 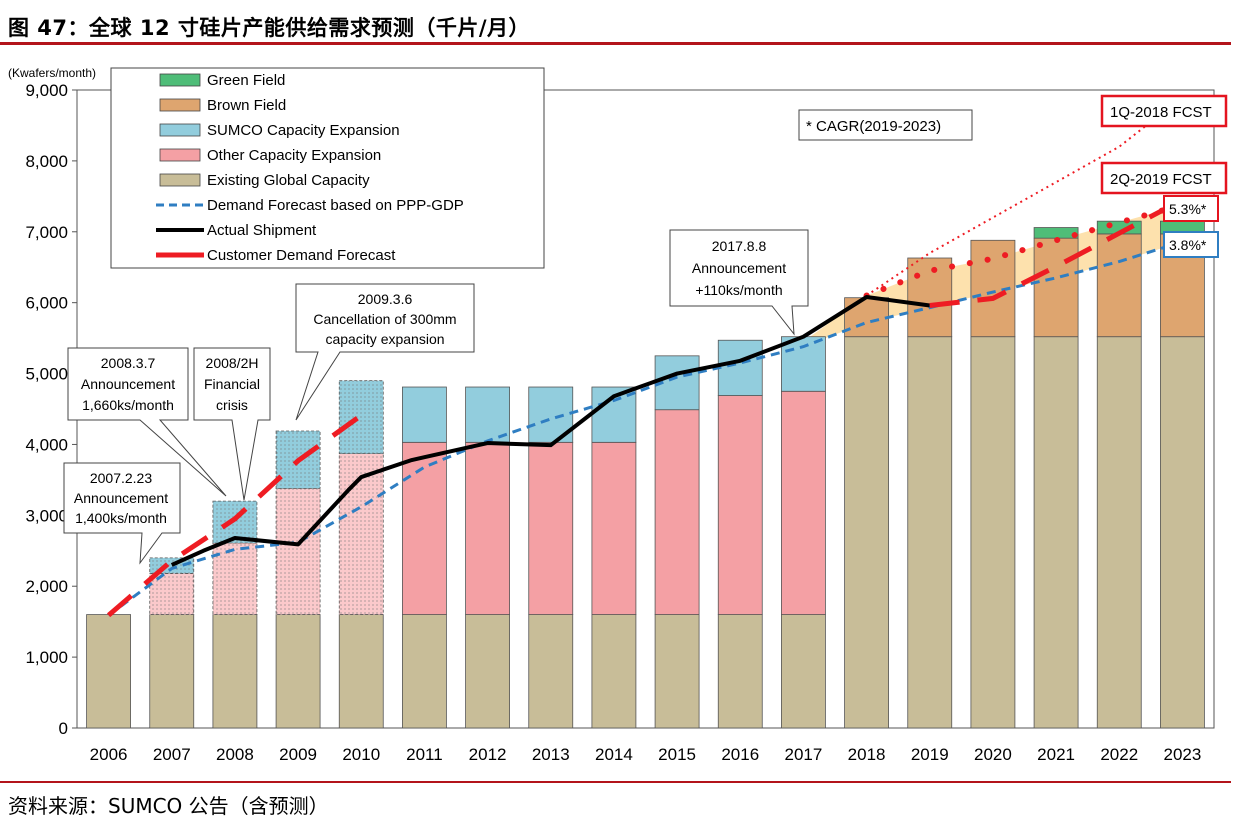 I want to click on callout-2009-line1: 2009.3.6, so click(x=385, y=299).